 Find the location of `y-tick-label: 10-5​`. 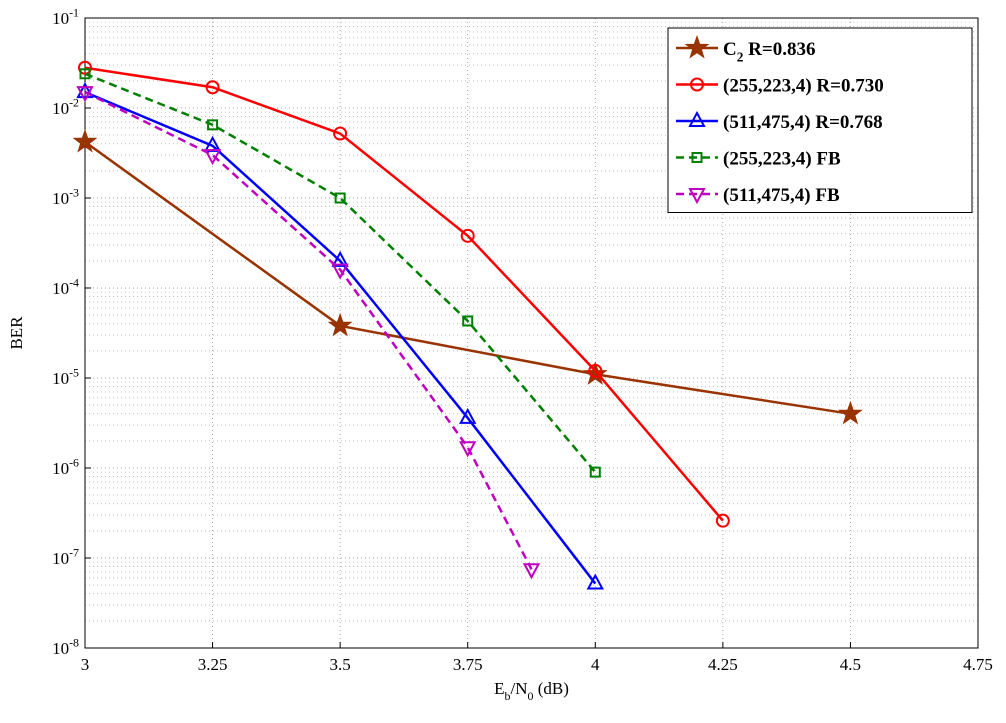

y-tick-label: 10-5​ is located at coordinates (65, 376).